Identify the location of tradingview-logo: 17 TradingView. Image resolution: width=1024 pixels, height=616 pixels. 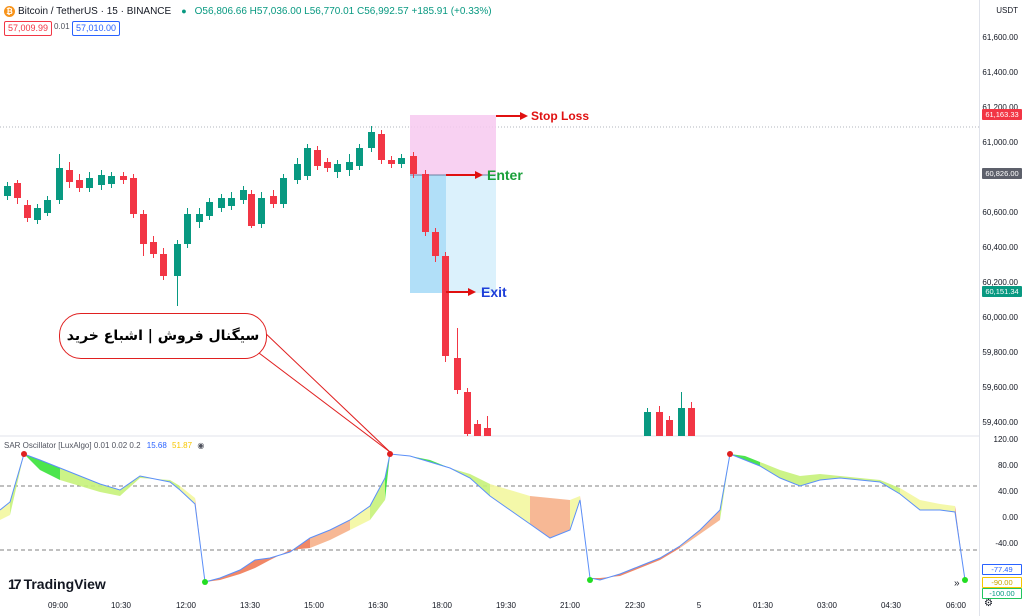
(57, 584).